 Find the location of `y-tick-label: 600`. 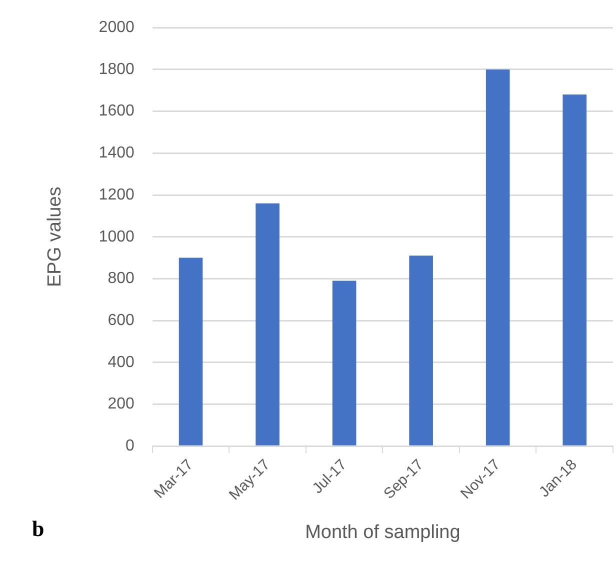

y-tick-label: 600 is located at coordinates (121, 320).